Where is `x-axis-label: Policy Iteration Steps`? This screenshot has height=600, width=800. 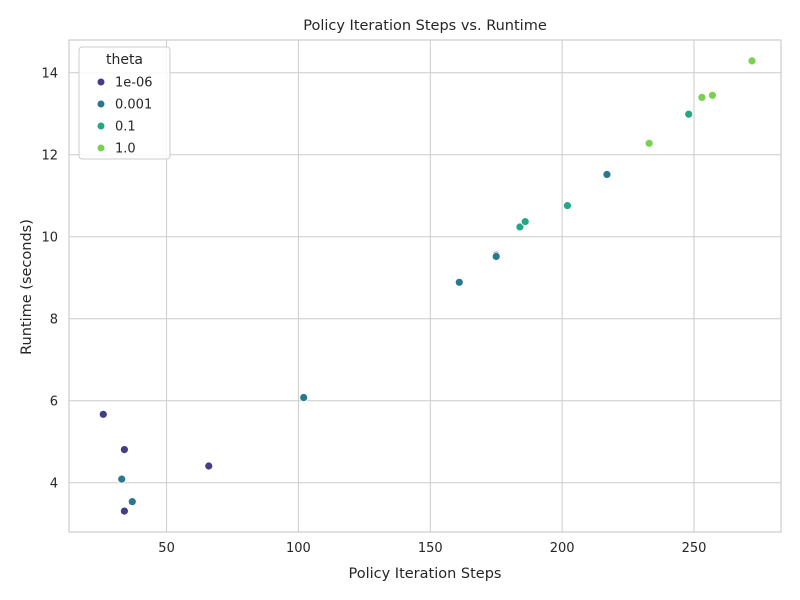
x-axis-label: Policy Iteration Steps is located at coordinates (424, 574).